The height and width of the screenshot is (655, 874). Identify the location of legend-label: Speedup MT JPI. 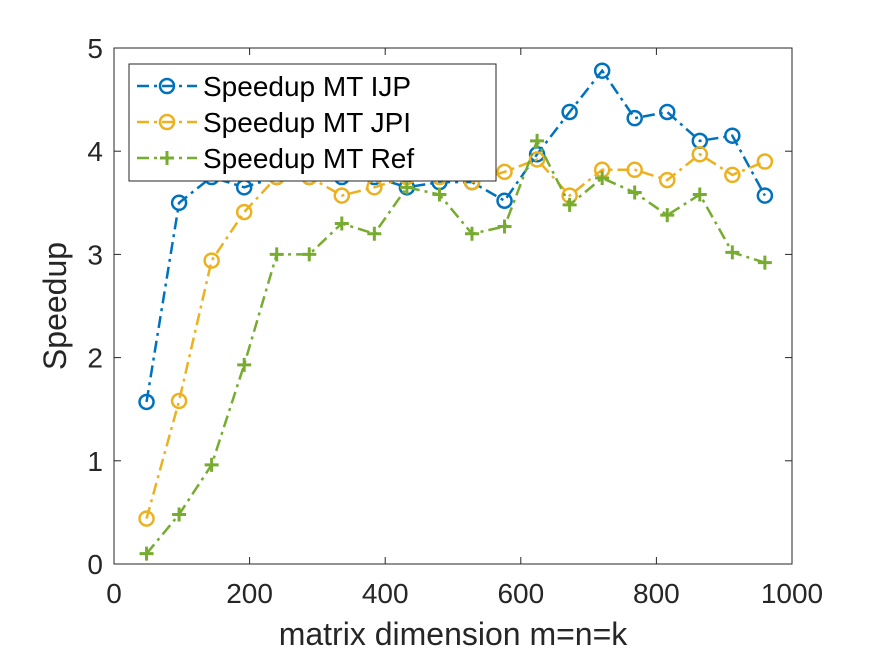
(307, 122).